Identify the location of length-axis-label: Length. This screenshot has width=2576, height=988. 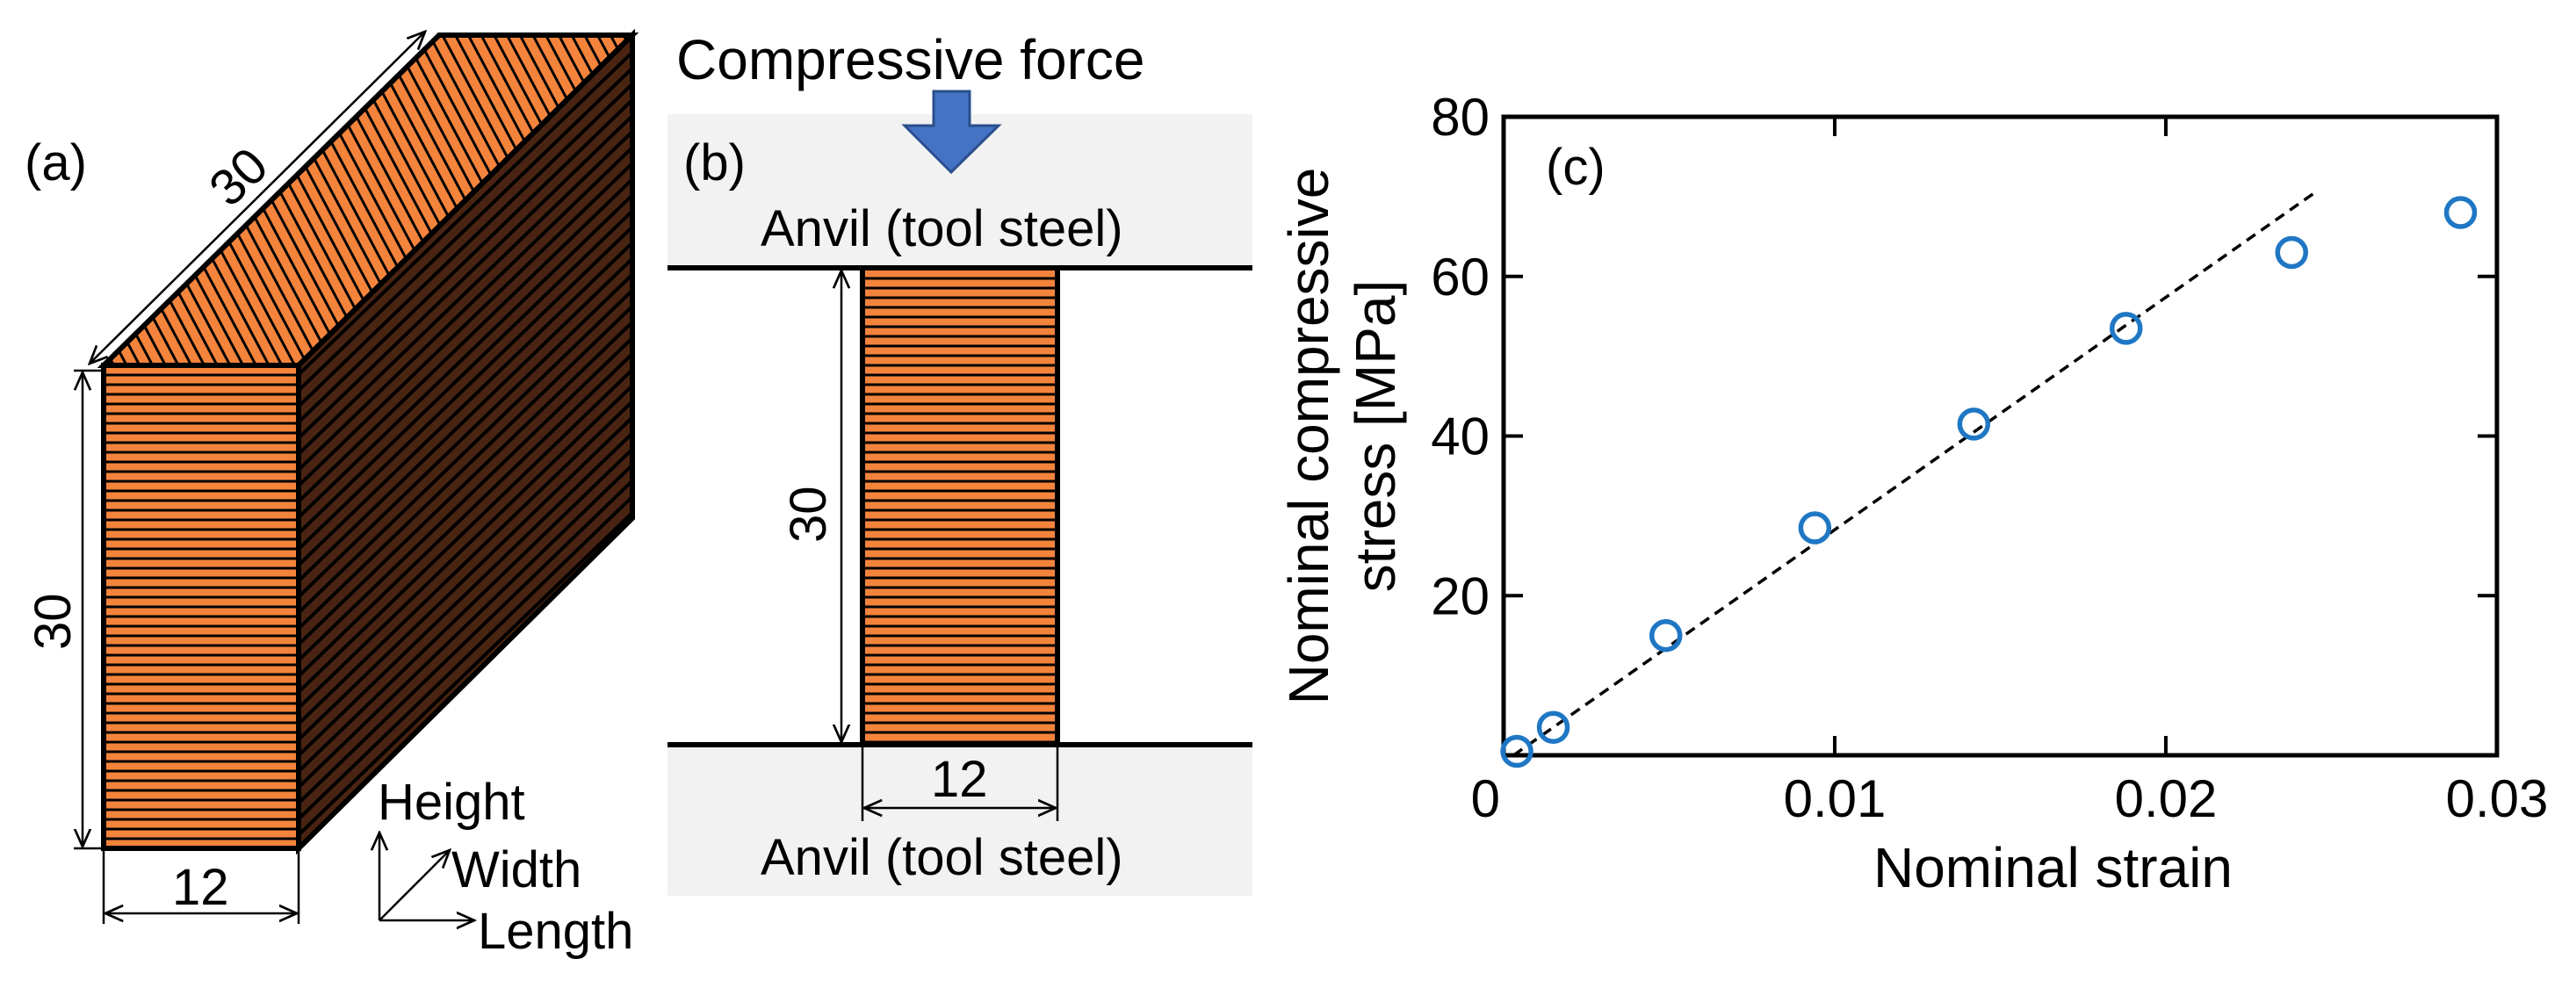
(555, 931).